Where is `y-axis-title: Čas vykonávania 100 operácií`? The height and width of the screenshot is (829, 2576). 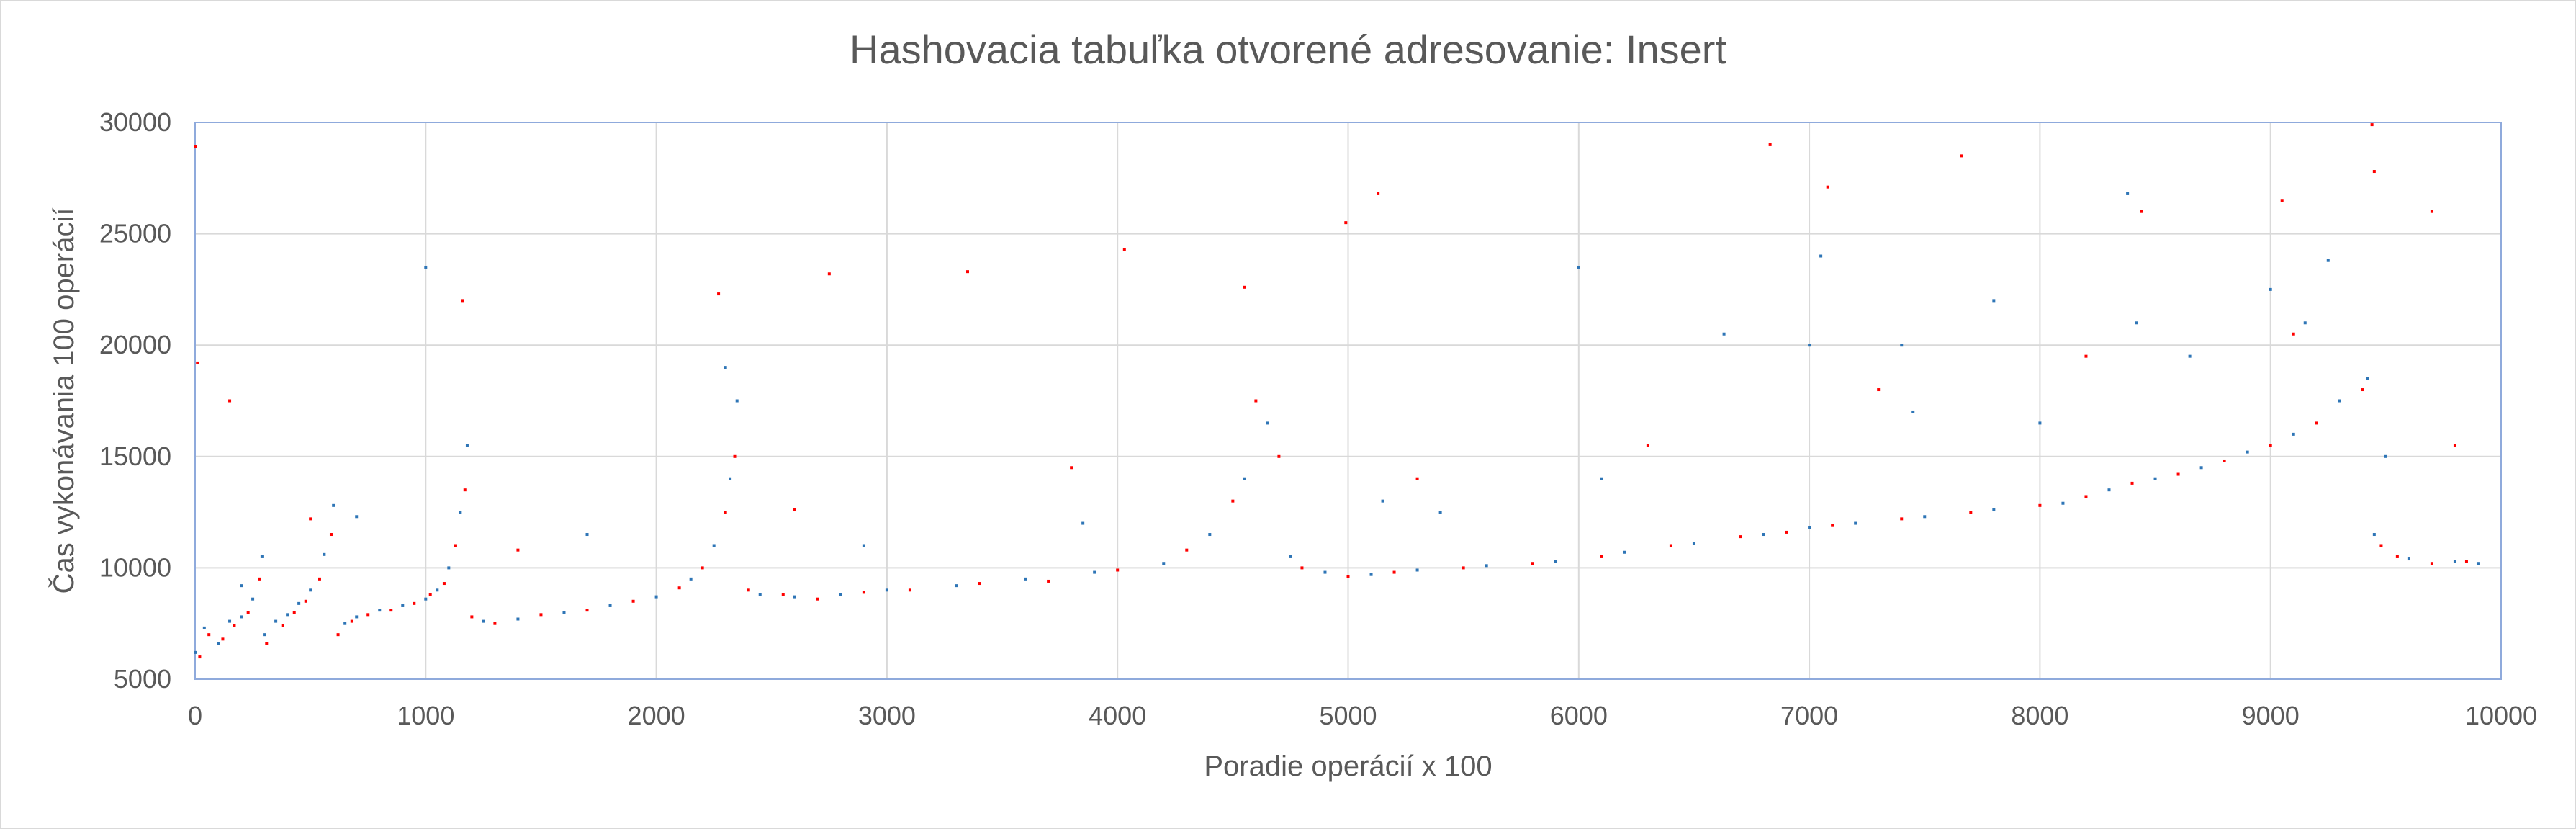 y-axis-title: Čas vykonávania 100 operácií is located at coordinates (64, 401).